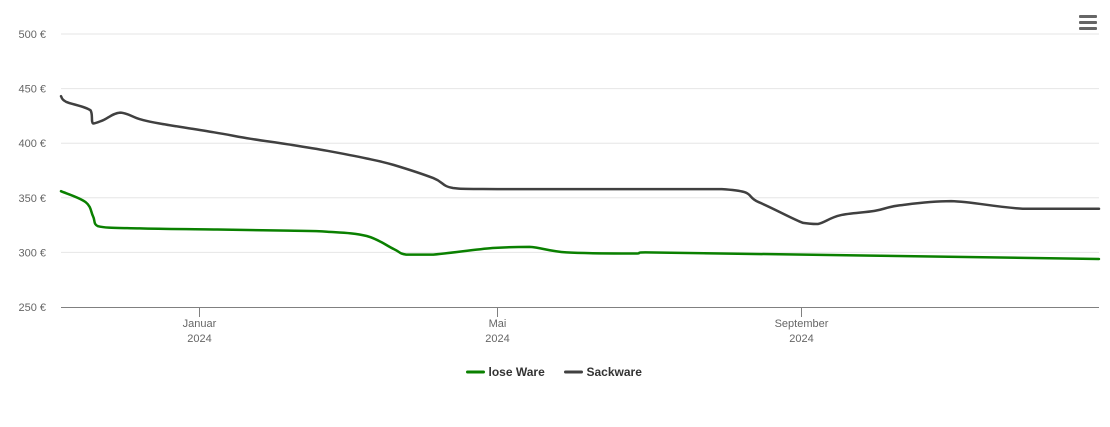 The width and height of the screenshot is (1110, 427). I want to click on y-tick-label: 250 €, so click(32, 308).